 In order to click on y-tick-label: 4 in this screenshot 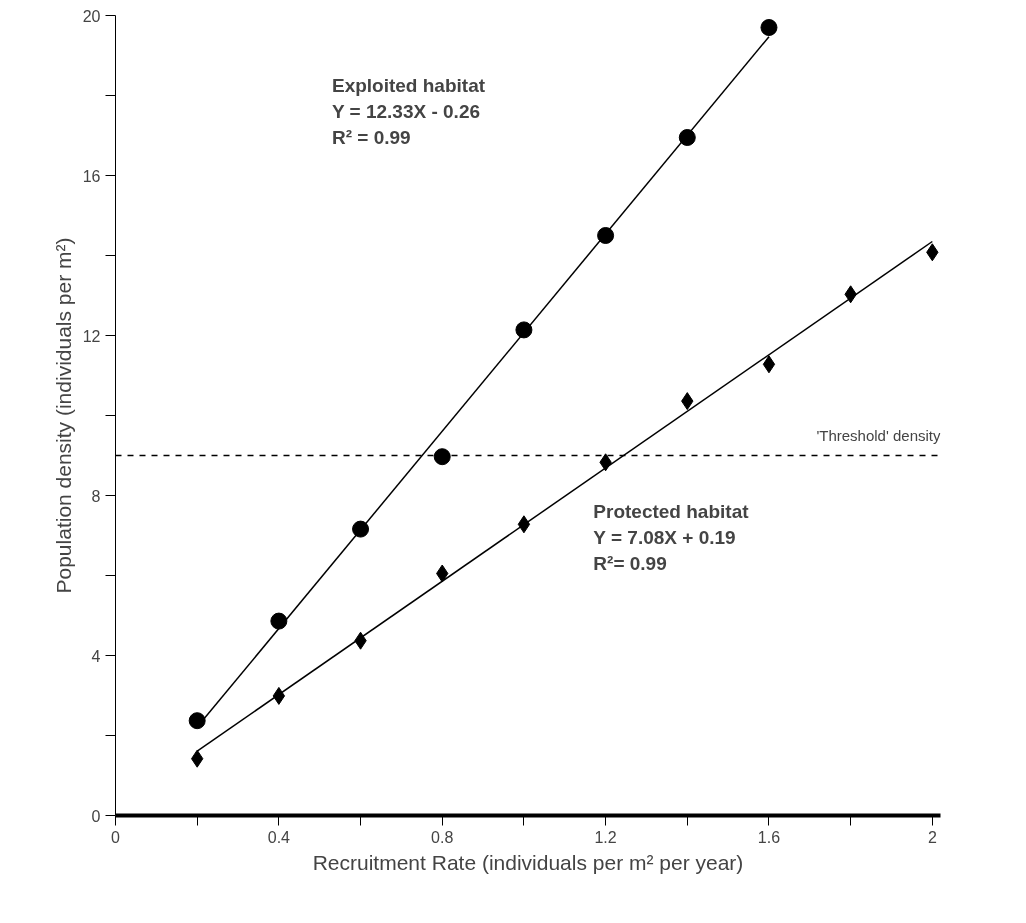, I will do `click(96, 656)`.